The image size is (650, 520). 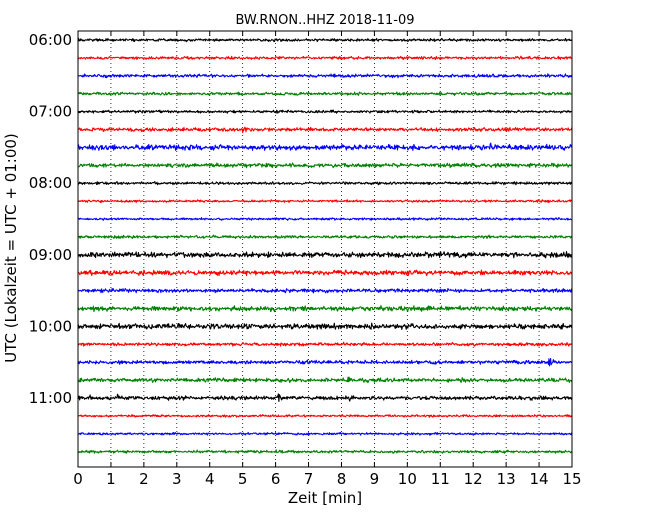 I want to click on x-tick-label: 5, so click(x=243, y=479).